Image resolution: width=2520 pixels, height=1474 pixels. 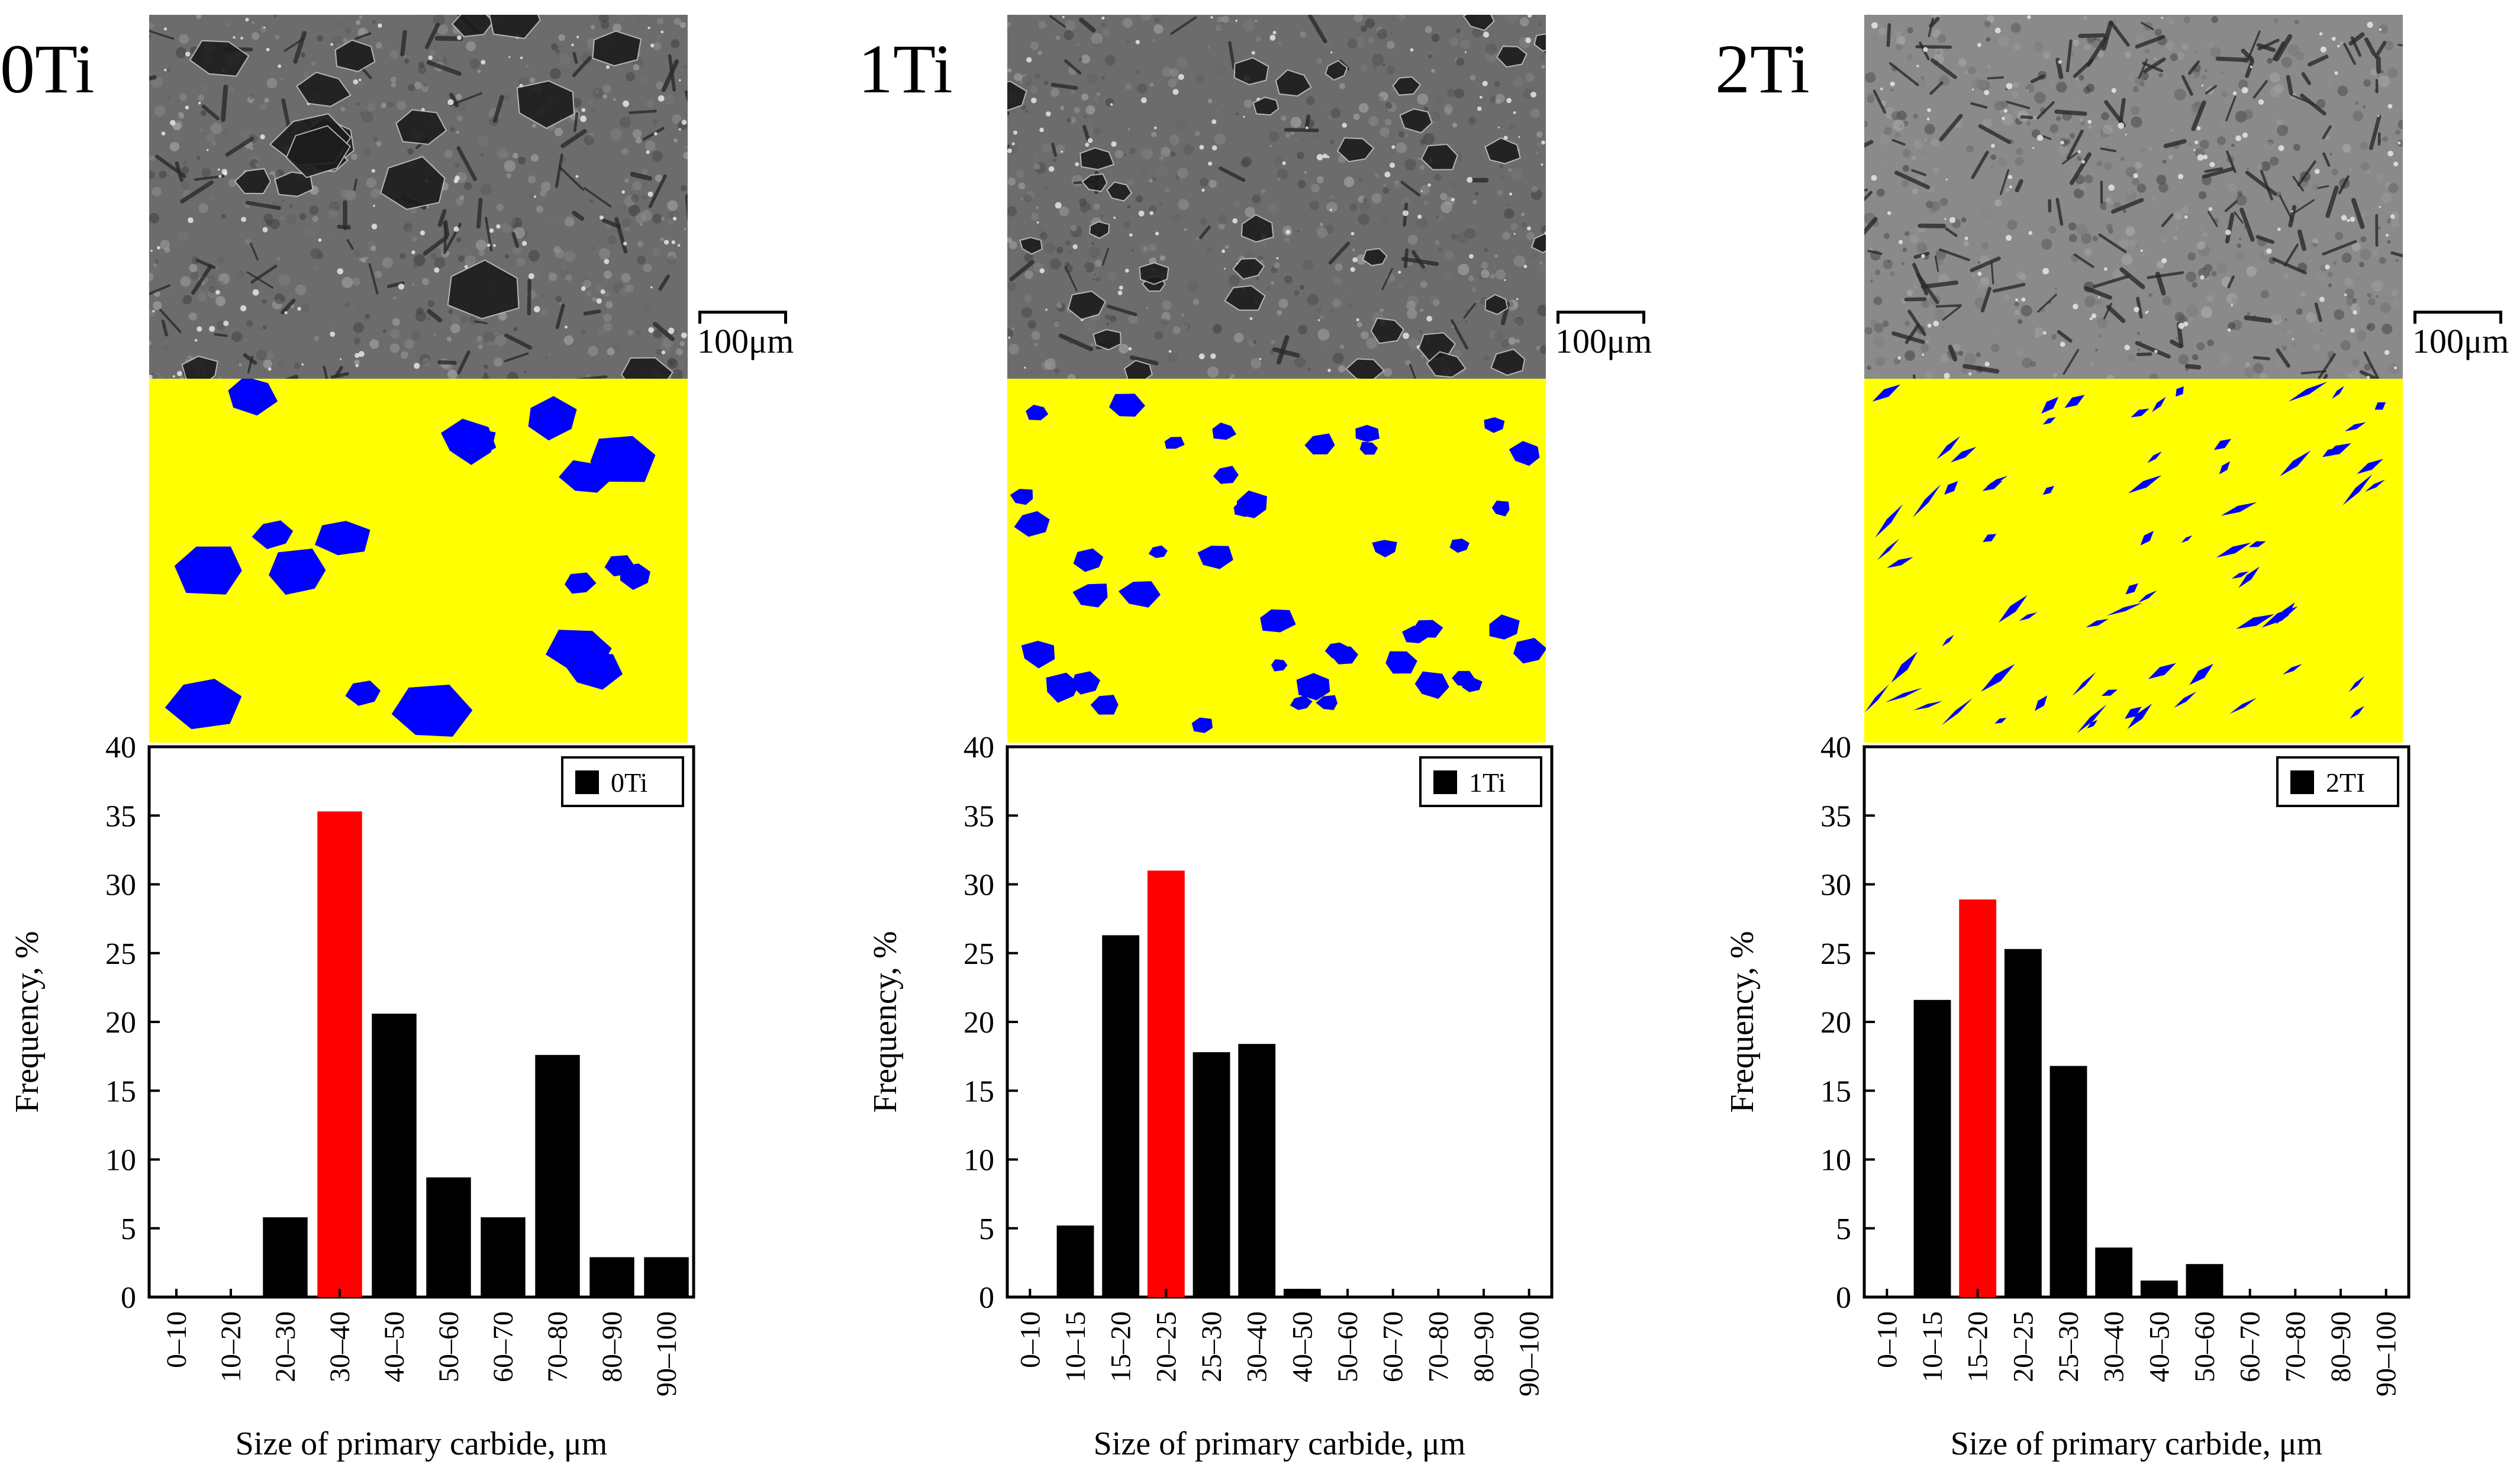 What do you see at coordinates (285, 1347) in the screenshot?
I see `x-tick-label: 20–30` at bounding box center [285, 1347].